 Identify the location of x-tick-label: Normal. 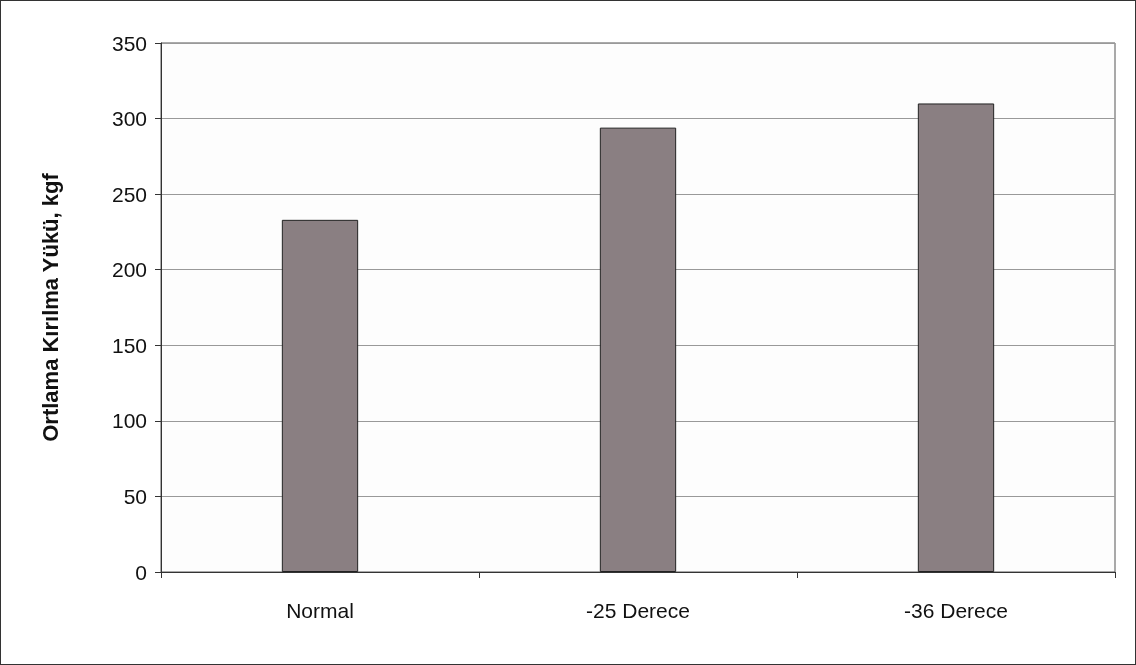
(320, 610).